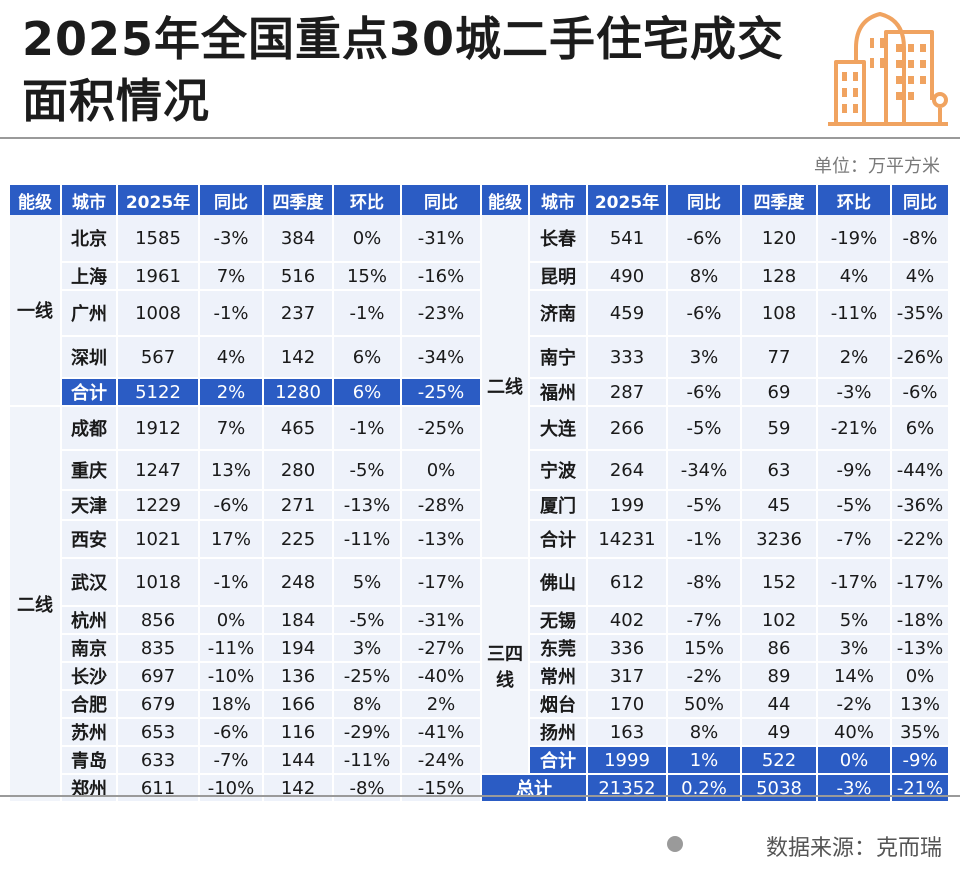 The width and height of the screenshot is (960, 896). I want to click on value-cell: -2%, so click(855, 705).